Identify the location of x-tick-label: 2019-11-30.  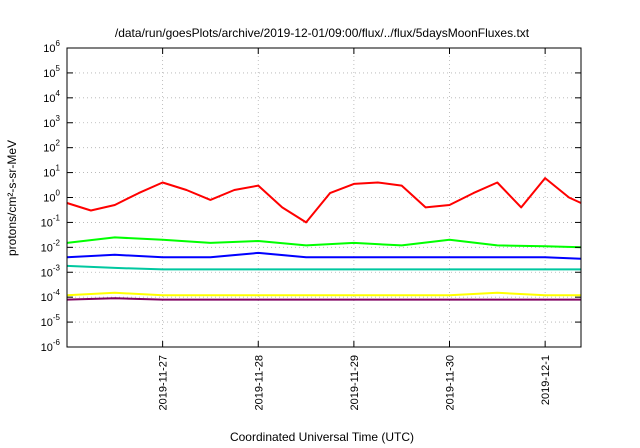
(451, 382).